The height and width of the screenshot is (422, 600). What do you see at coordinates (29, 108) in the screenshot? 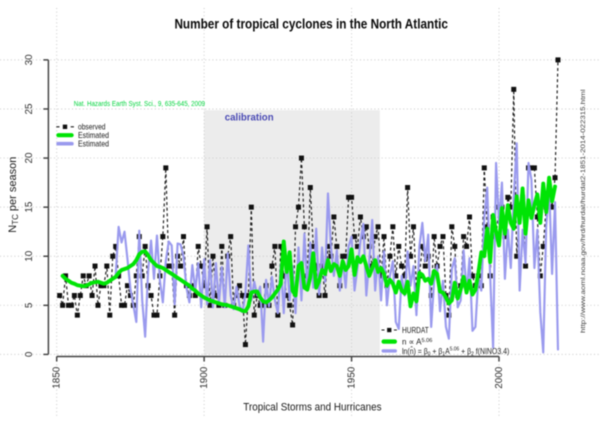
I see `svg-text: 25` at bounding box center [29, 108].